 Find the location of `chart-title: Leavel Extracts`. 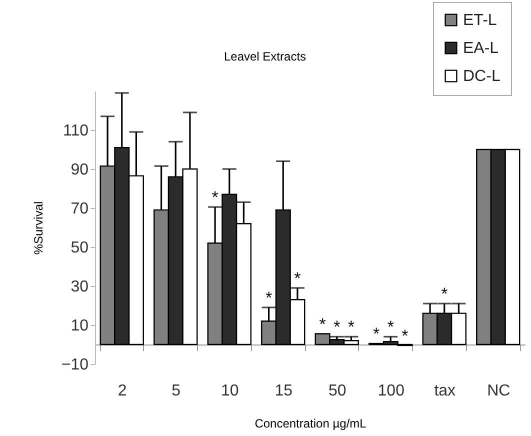

chart-title: Leavel Extracts is located at coordinates (265, 57).